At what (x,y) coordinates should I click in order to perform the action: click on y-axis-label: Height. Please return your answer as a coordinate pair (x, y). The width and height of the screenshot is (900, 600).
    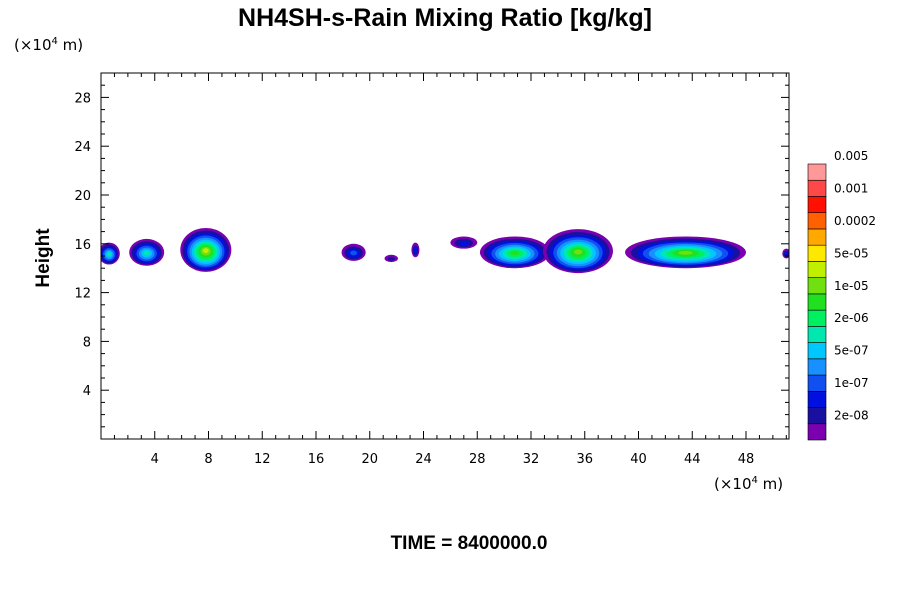
    Looking at the image, I should click on (43, 258).